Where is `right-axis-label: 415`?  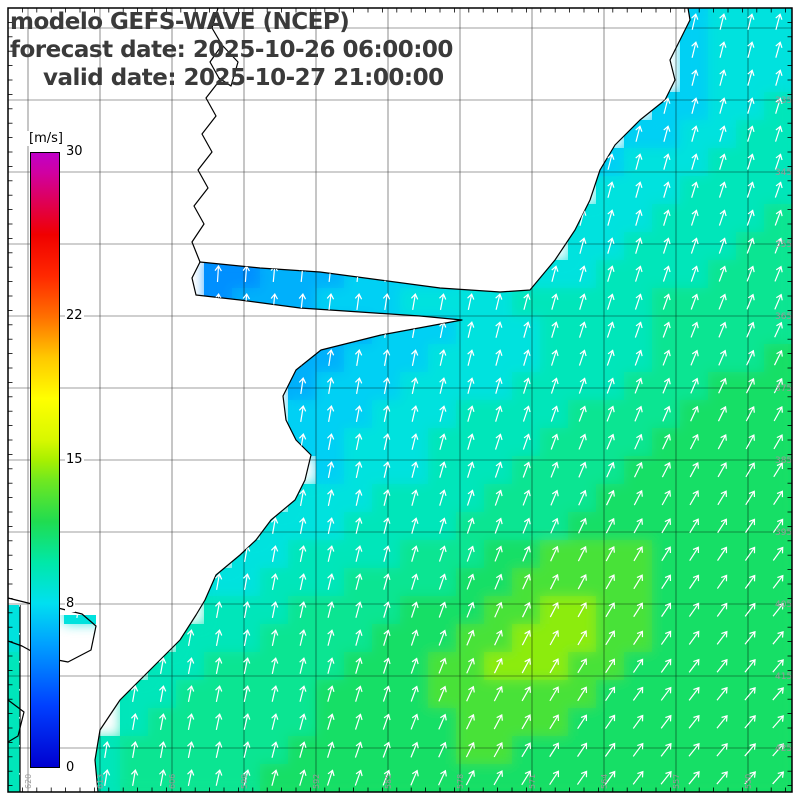
right-axis-label: 415 is located at coordinates (783, 677).